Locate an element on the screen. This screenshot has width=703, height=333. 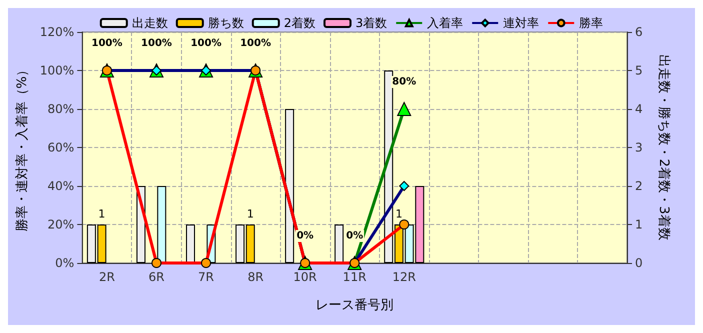
x-tick-label: 8R is located at coordinates (256, 277).